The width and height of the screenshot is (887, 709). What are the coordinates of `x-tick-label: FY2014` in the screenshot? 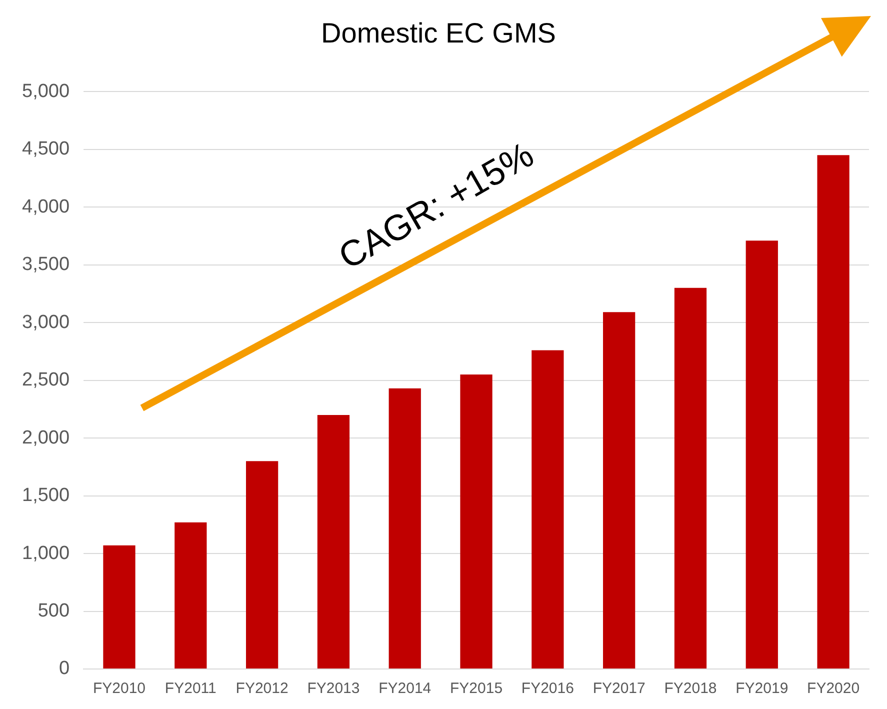 It's located at (405, 689).